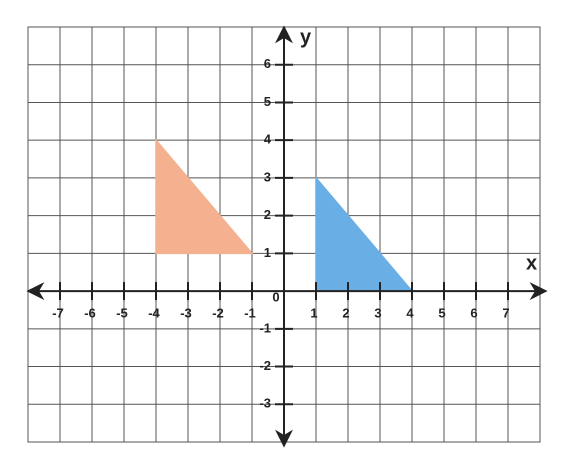  Describe the element at coordinates (441, 313) in the screenshot. I see `x-tick-label: 5` at that location.